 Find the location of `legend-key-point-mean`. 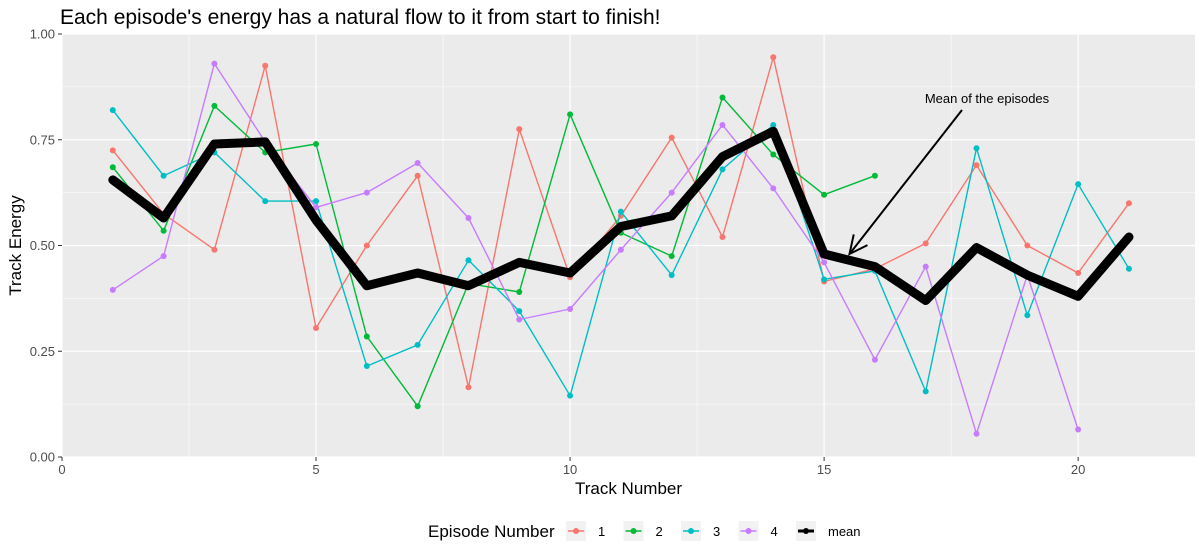

legend-key-point-mean is located at coordinates (806, 531).